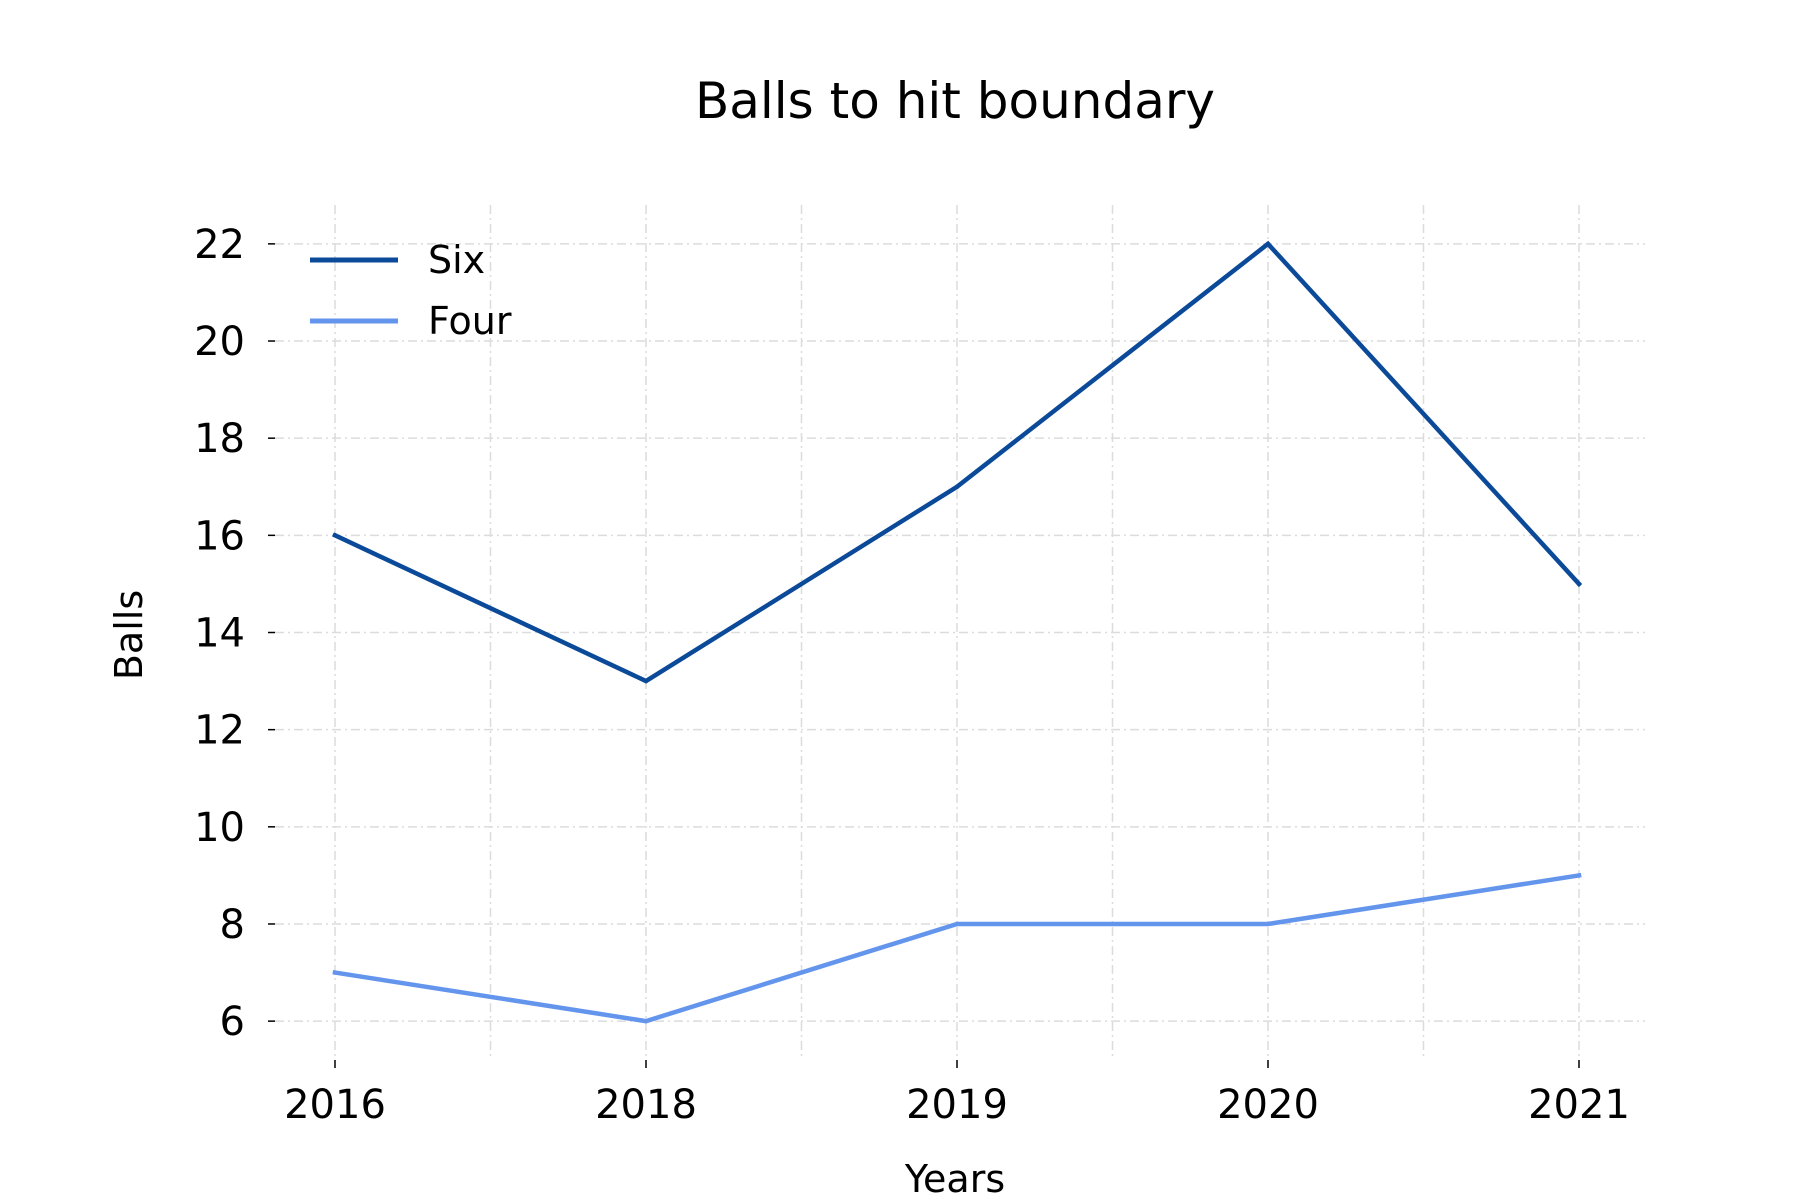 Image resolution: width=1800 pixels, height=1200 pixels. What do you see at coordinates (219, 731) in the screenshot?
I see `y-tick-label: 12` at bounding box center [219, 731].